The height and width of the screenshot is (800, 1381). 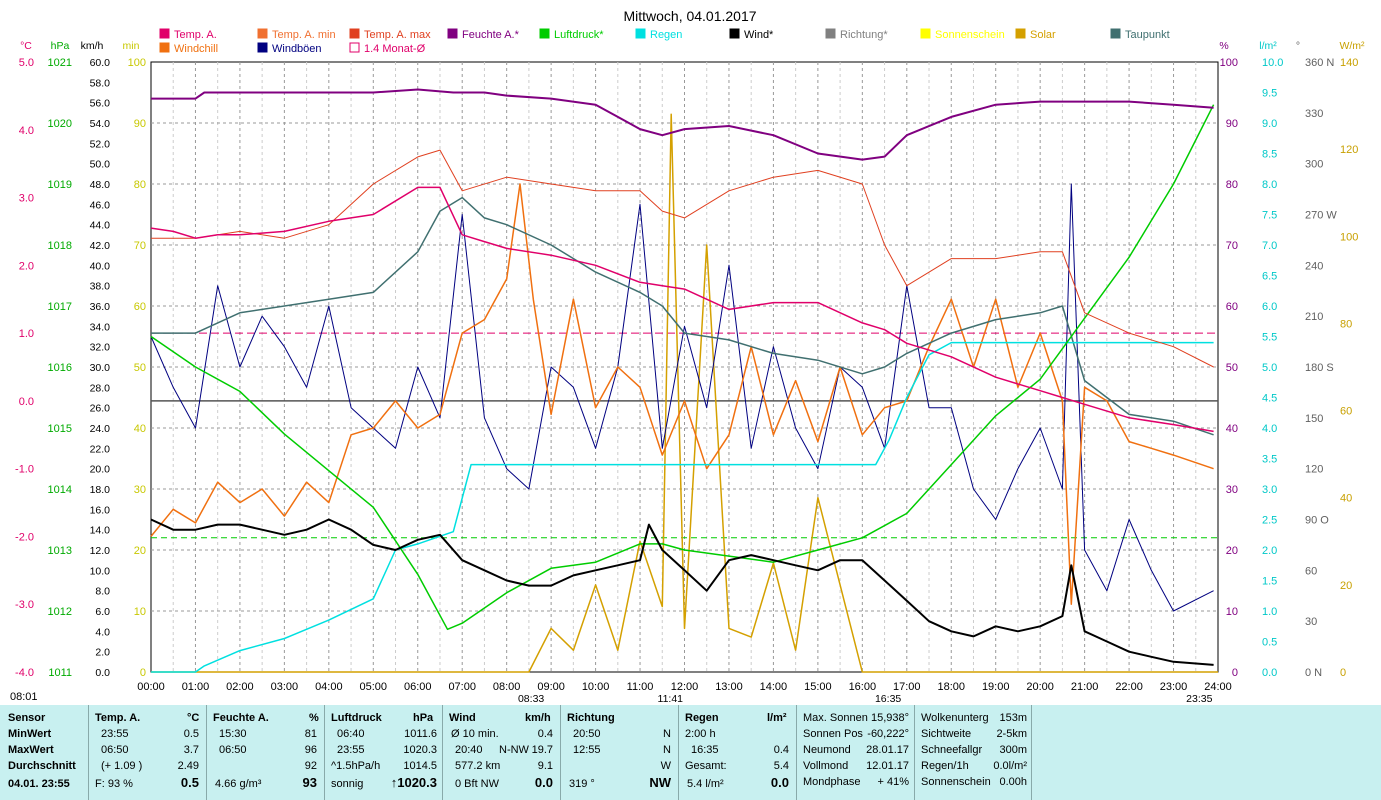 I want to click on rain-axis-tick-label: 3.5, so click(x=1269, y=460).